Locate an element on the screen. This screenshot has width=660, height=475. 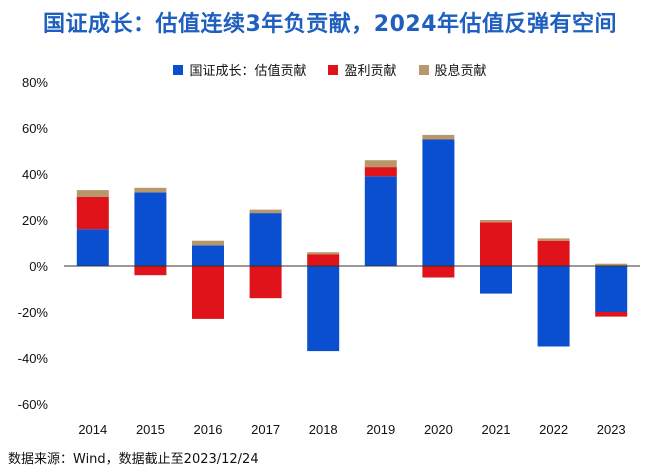
legend-swatch-earnings is located at coordinates (333, 69).